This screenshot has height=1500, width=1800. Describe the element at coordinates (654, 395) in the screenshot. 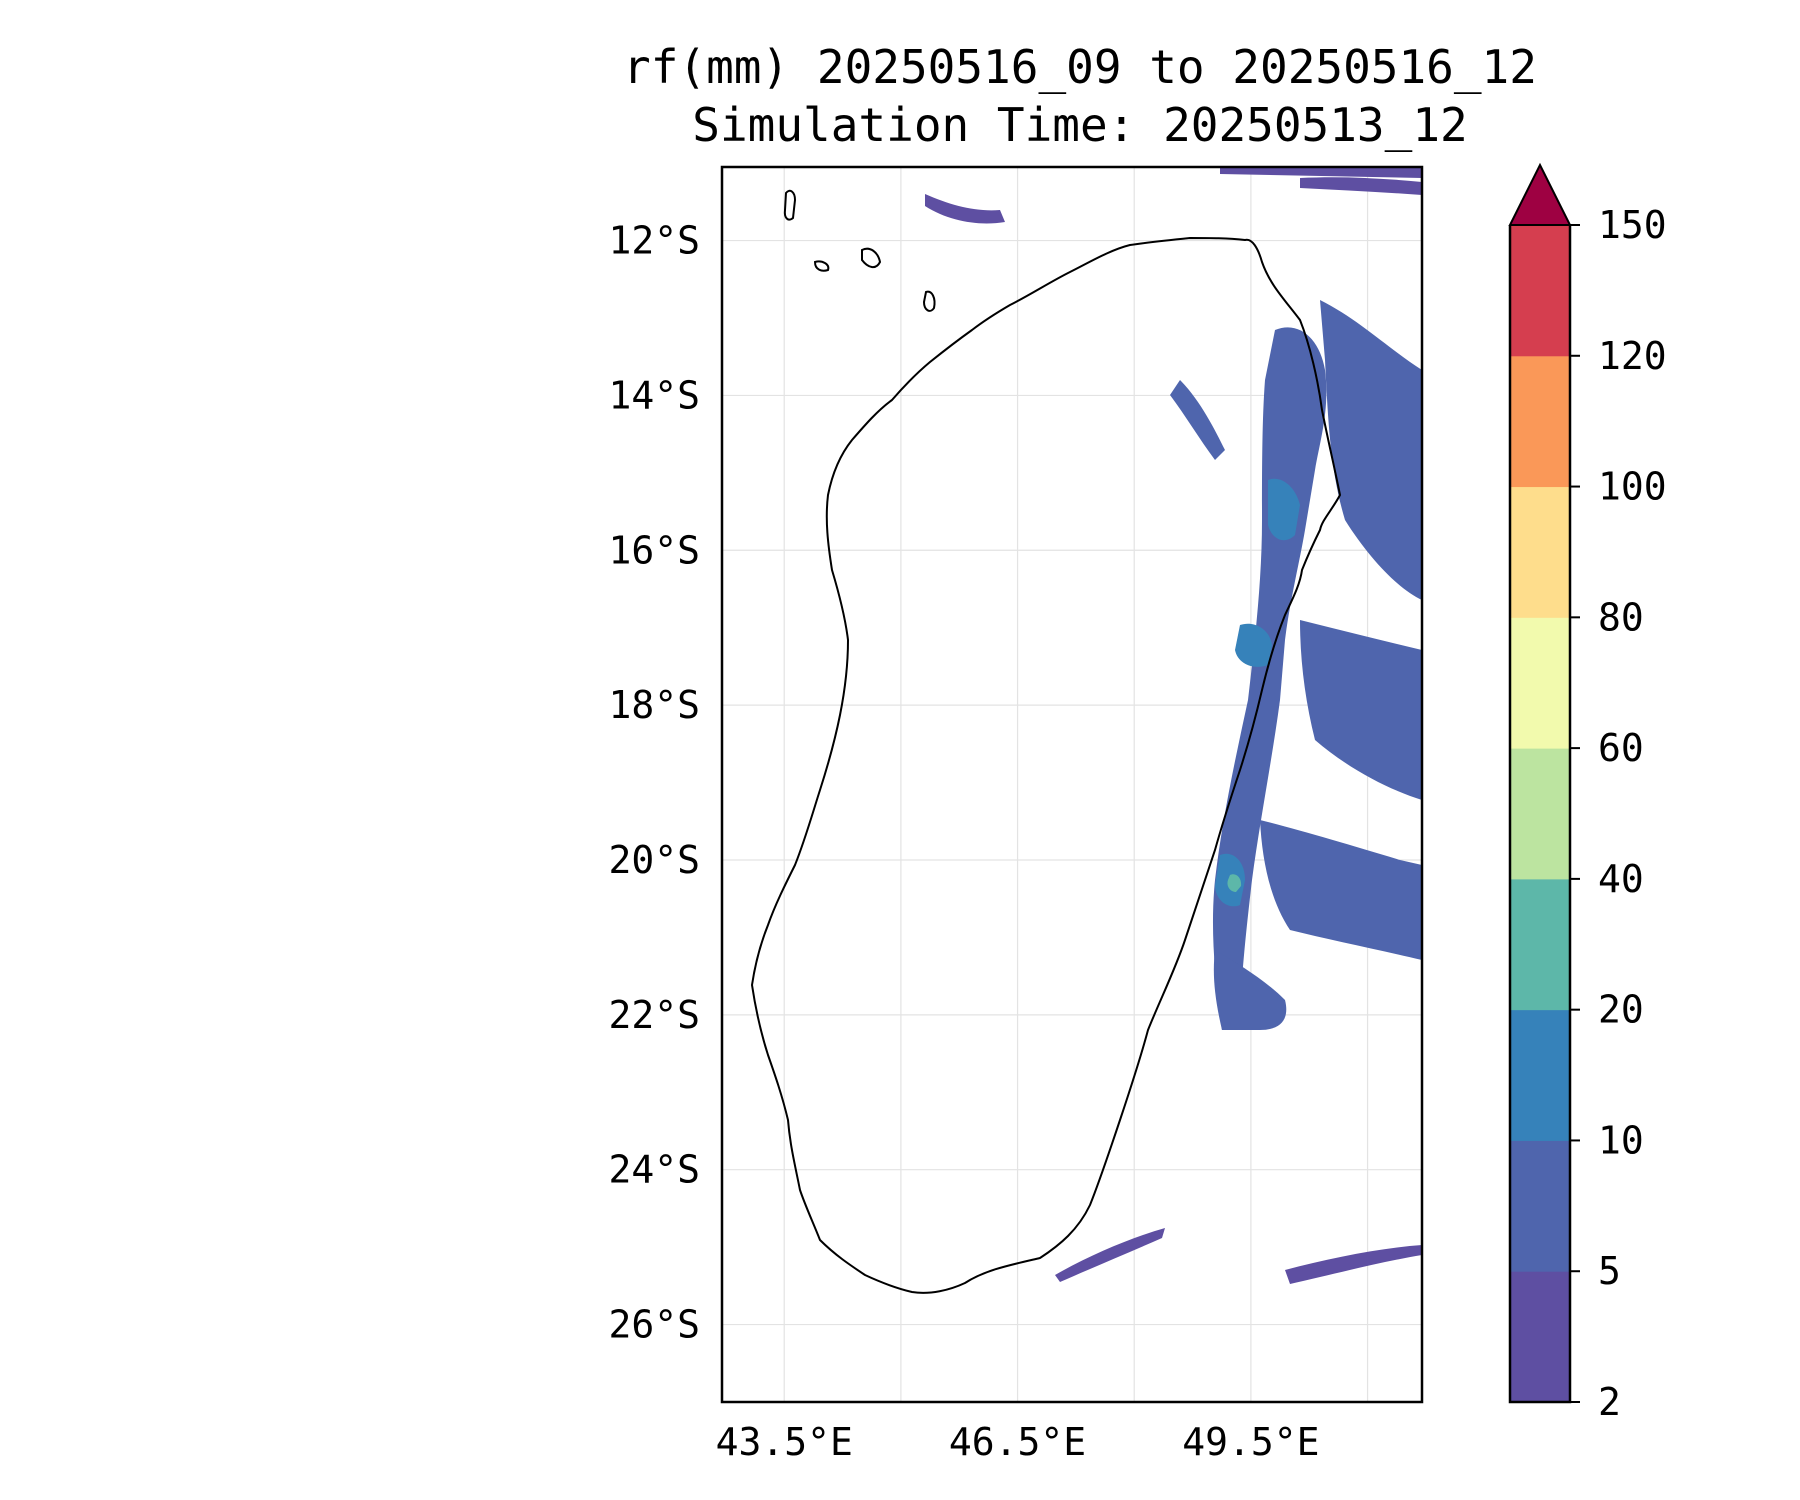

I see `lat-tick-label: 14°S` at that location.